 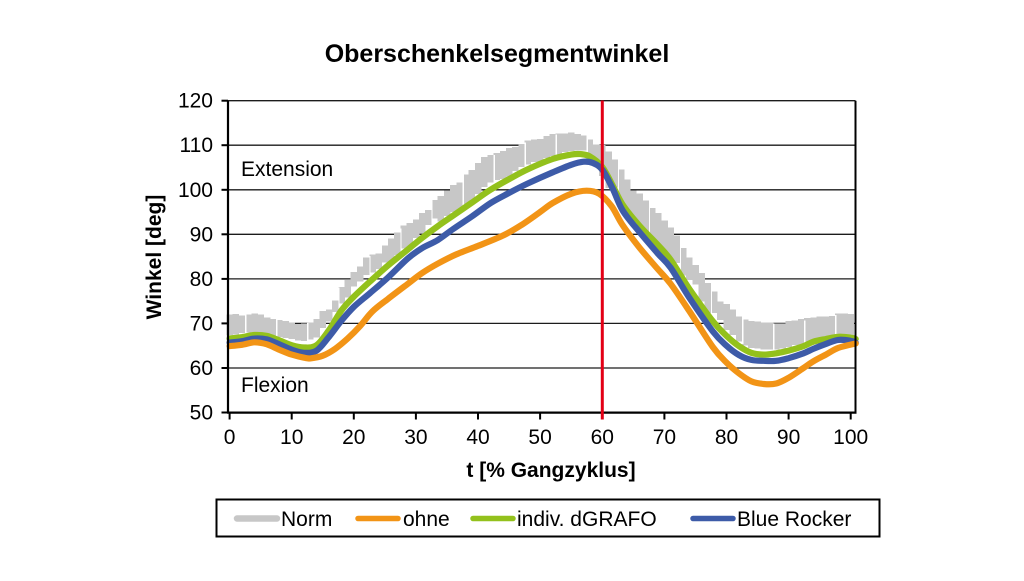 I want to click on svg-text: 120, so click(x=195, y=101).